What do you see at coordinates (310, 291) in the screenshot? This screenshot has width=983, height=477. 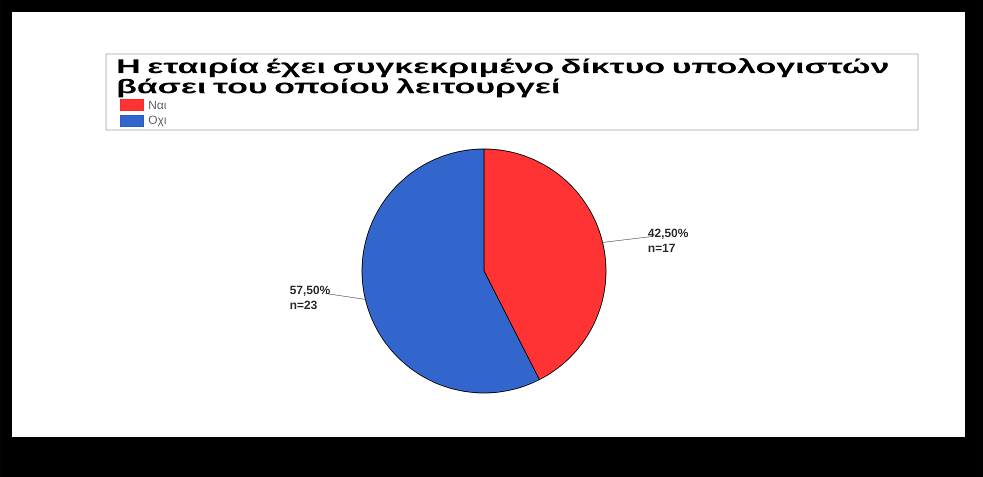 I see `data-label: 57,50%` at bounding box center [310, 291].